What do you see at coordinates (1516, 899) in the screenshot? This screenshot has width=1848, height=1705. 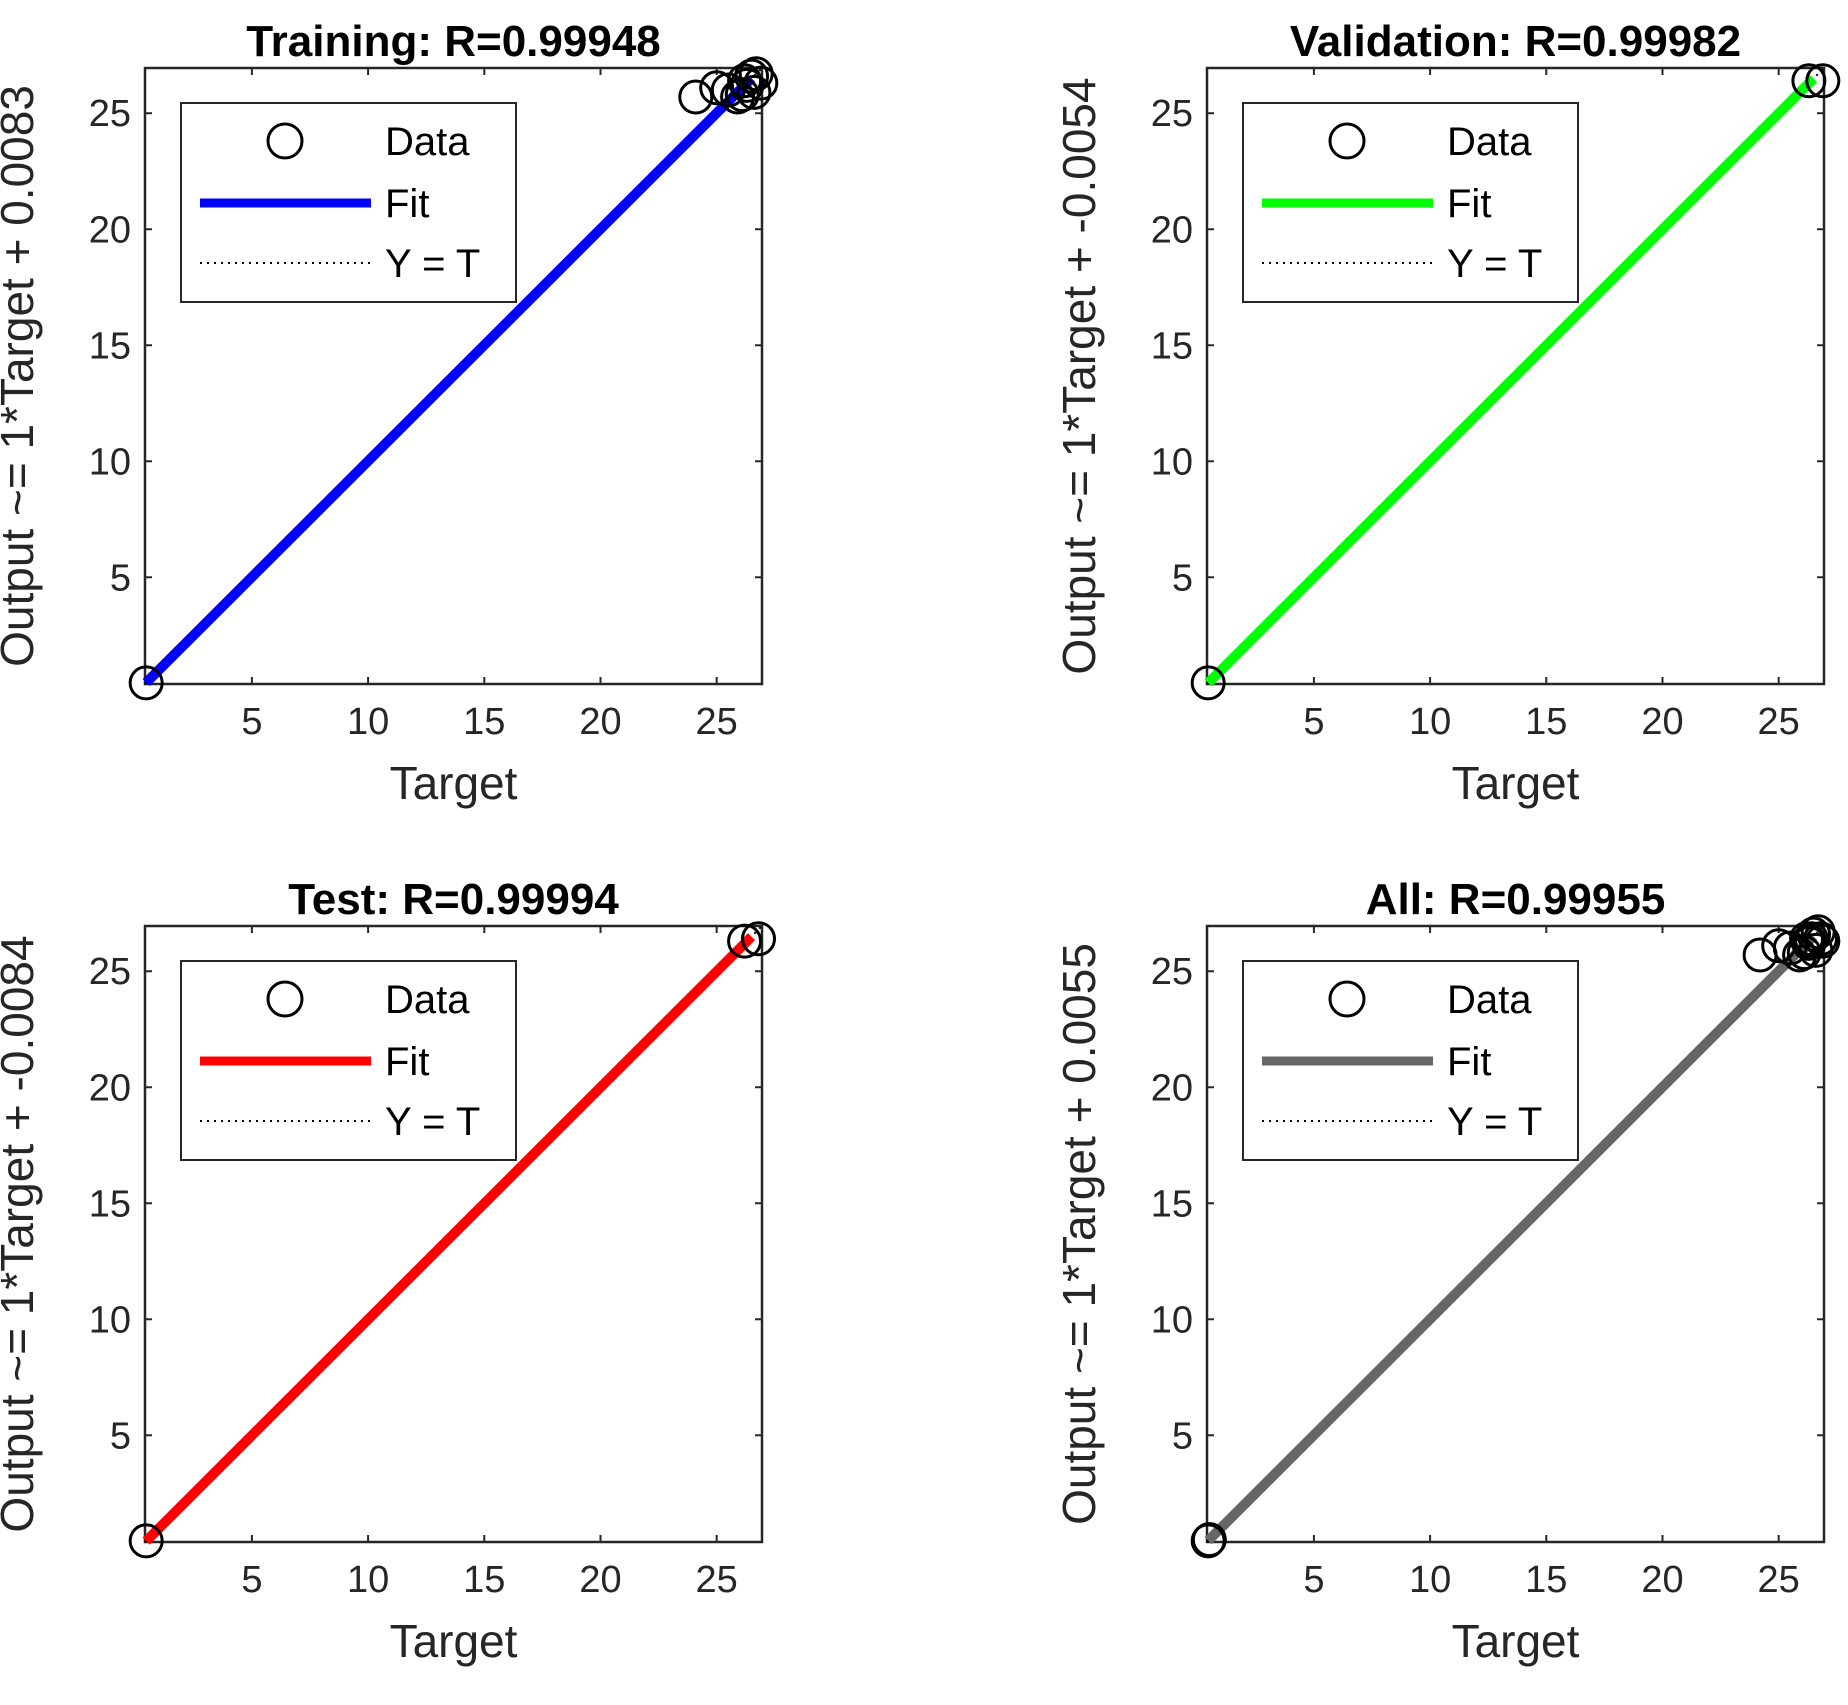 I see `subplot-title: All: R=0.99955` at bounding box center [1516, 899].